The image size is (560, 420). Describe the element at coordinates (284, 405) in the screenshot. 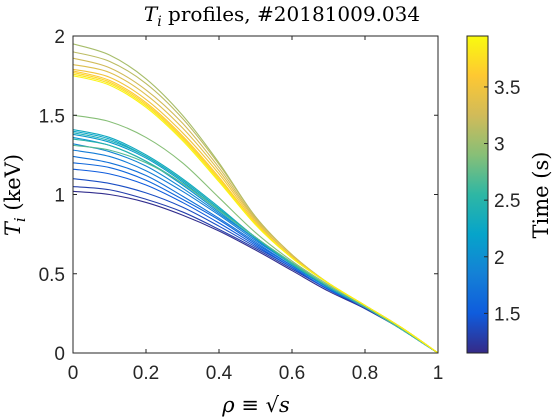

I see `xlabel-s: s` at that location.